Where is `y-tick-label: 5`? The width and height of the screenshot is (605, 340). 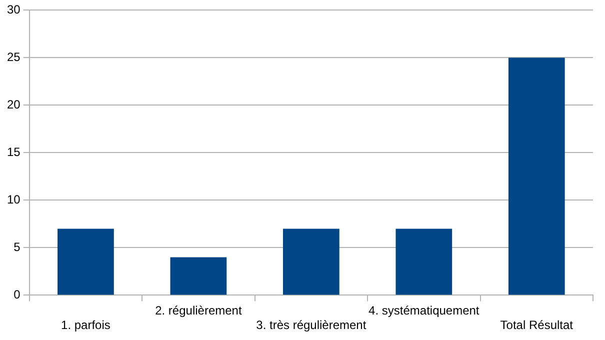
y-tick-label: 5 is located at coordinates (17, 247).